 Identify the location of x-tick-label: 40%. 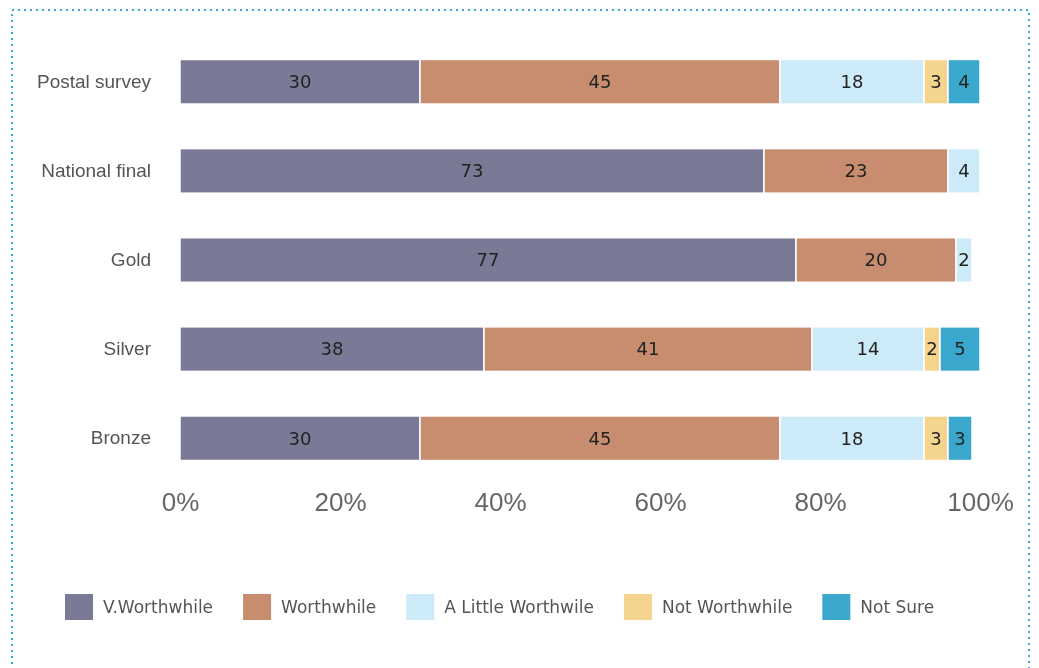
(500, 502).